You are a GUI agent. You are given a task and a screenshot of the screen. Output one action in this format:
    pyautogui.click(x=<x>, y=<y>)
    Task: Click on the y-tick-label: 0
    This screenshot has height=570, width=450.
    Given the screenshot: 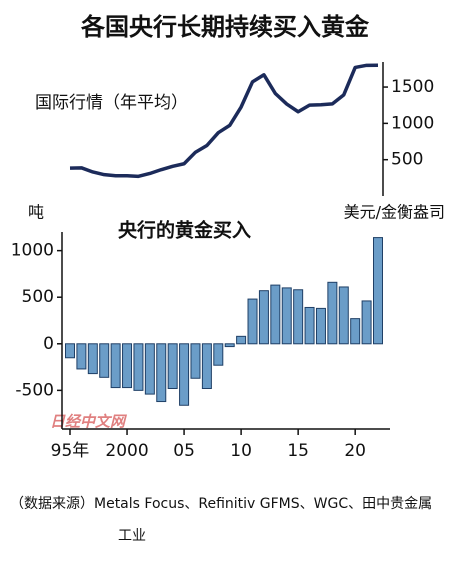 What is the action you would take?
    pyautogui.click(x=48, y=344)
    